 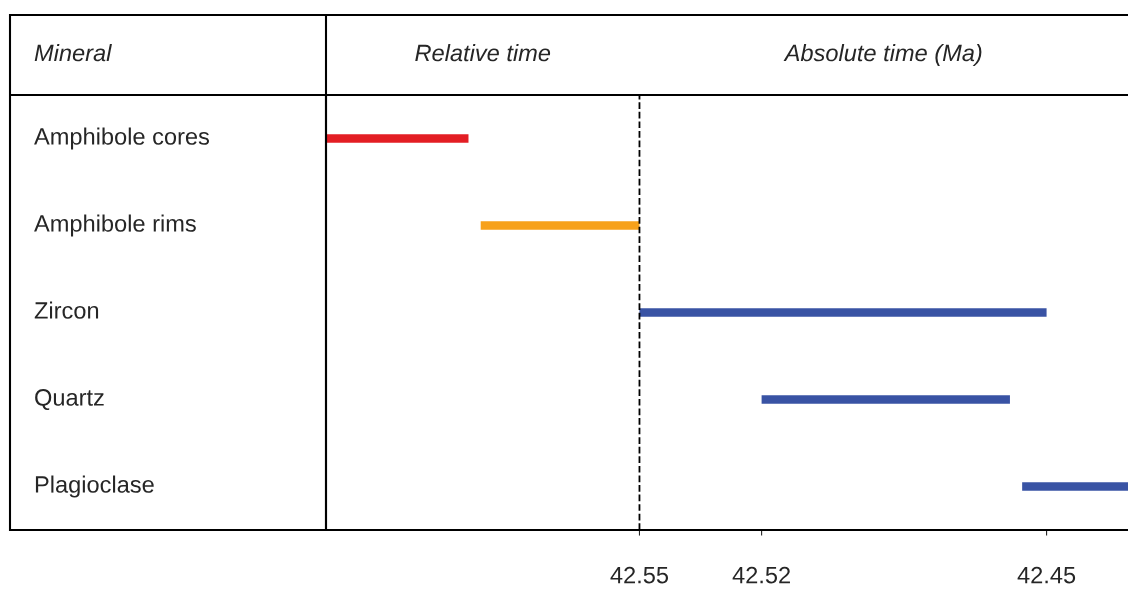 I want to click on x-tick-label: 42.45, so click(x=1046, y=575).